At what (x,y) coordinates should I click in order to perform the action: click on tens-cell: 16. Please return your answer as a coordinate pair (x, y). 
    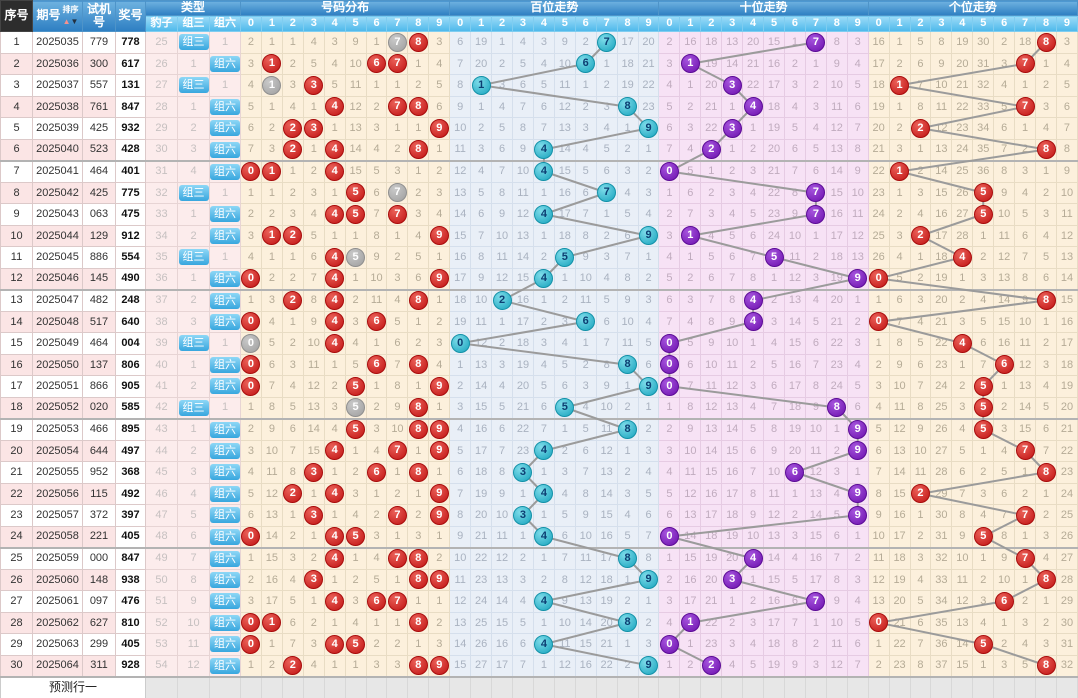
    Looking at the image, I should click on (732, 472).